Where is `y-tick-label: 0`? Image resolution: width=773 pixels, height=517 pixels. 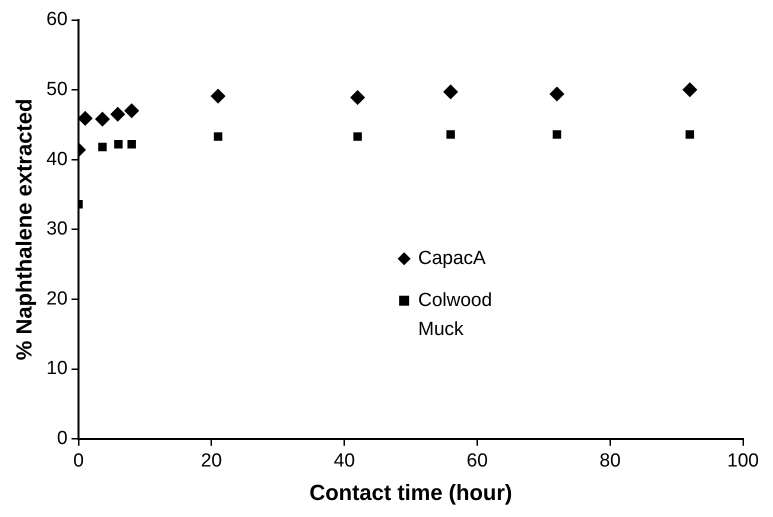 y-tick-label: 0 is located at coordinates (62, 439).